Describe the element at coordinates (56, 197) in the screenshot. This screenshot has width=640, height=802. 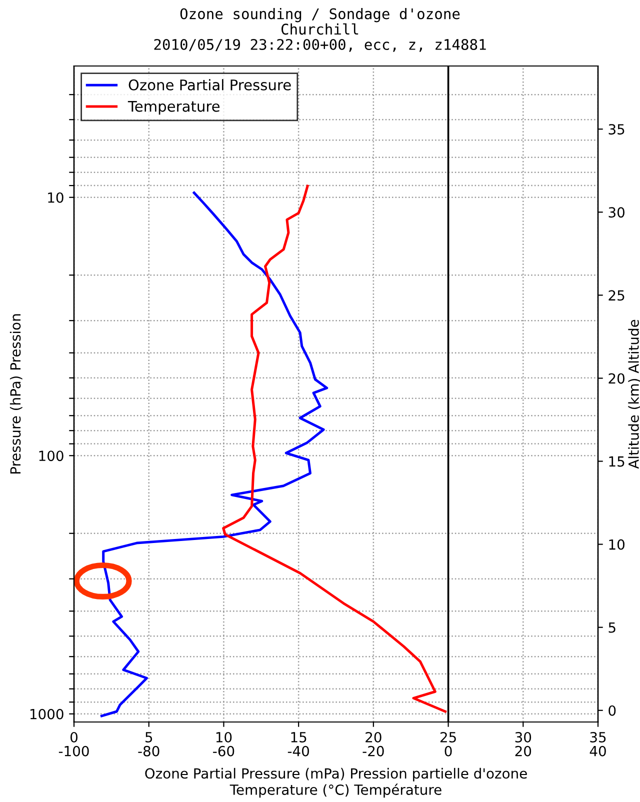
I see `y-tick-label: 10` at that location.